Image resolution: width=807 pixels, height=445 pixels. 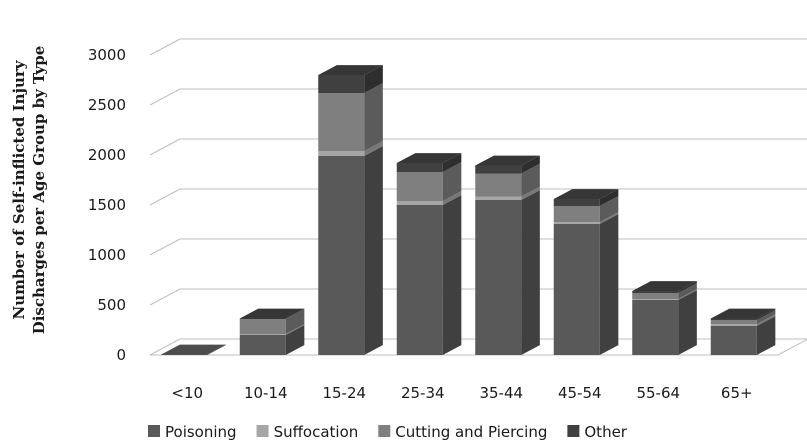 I want to click on legend-item-suffocation: Suffocation, so click(x=307, y=432).